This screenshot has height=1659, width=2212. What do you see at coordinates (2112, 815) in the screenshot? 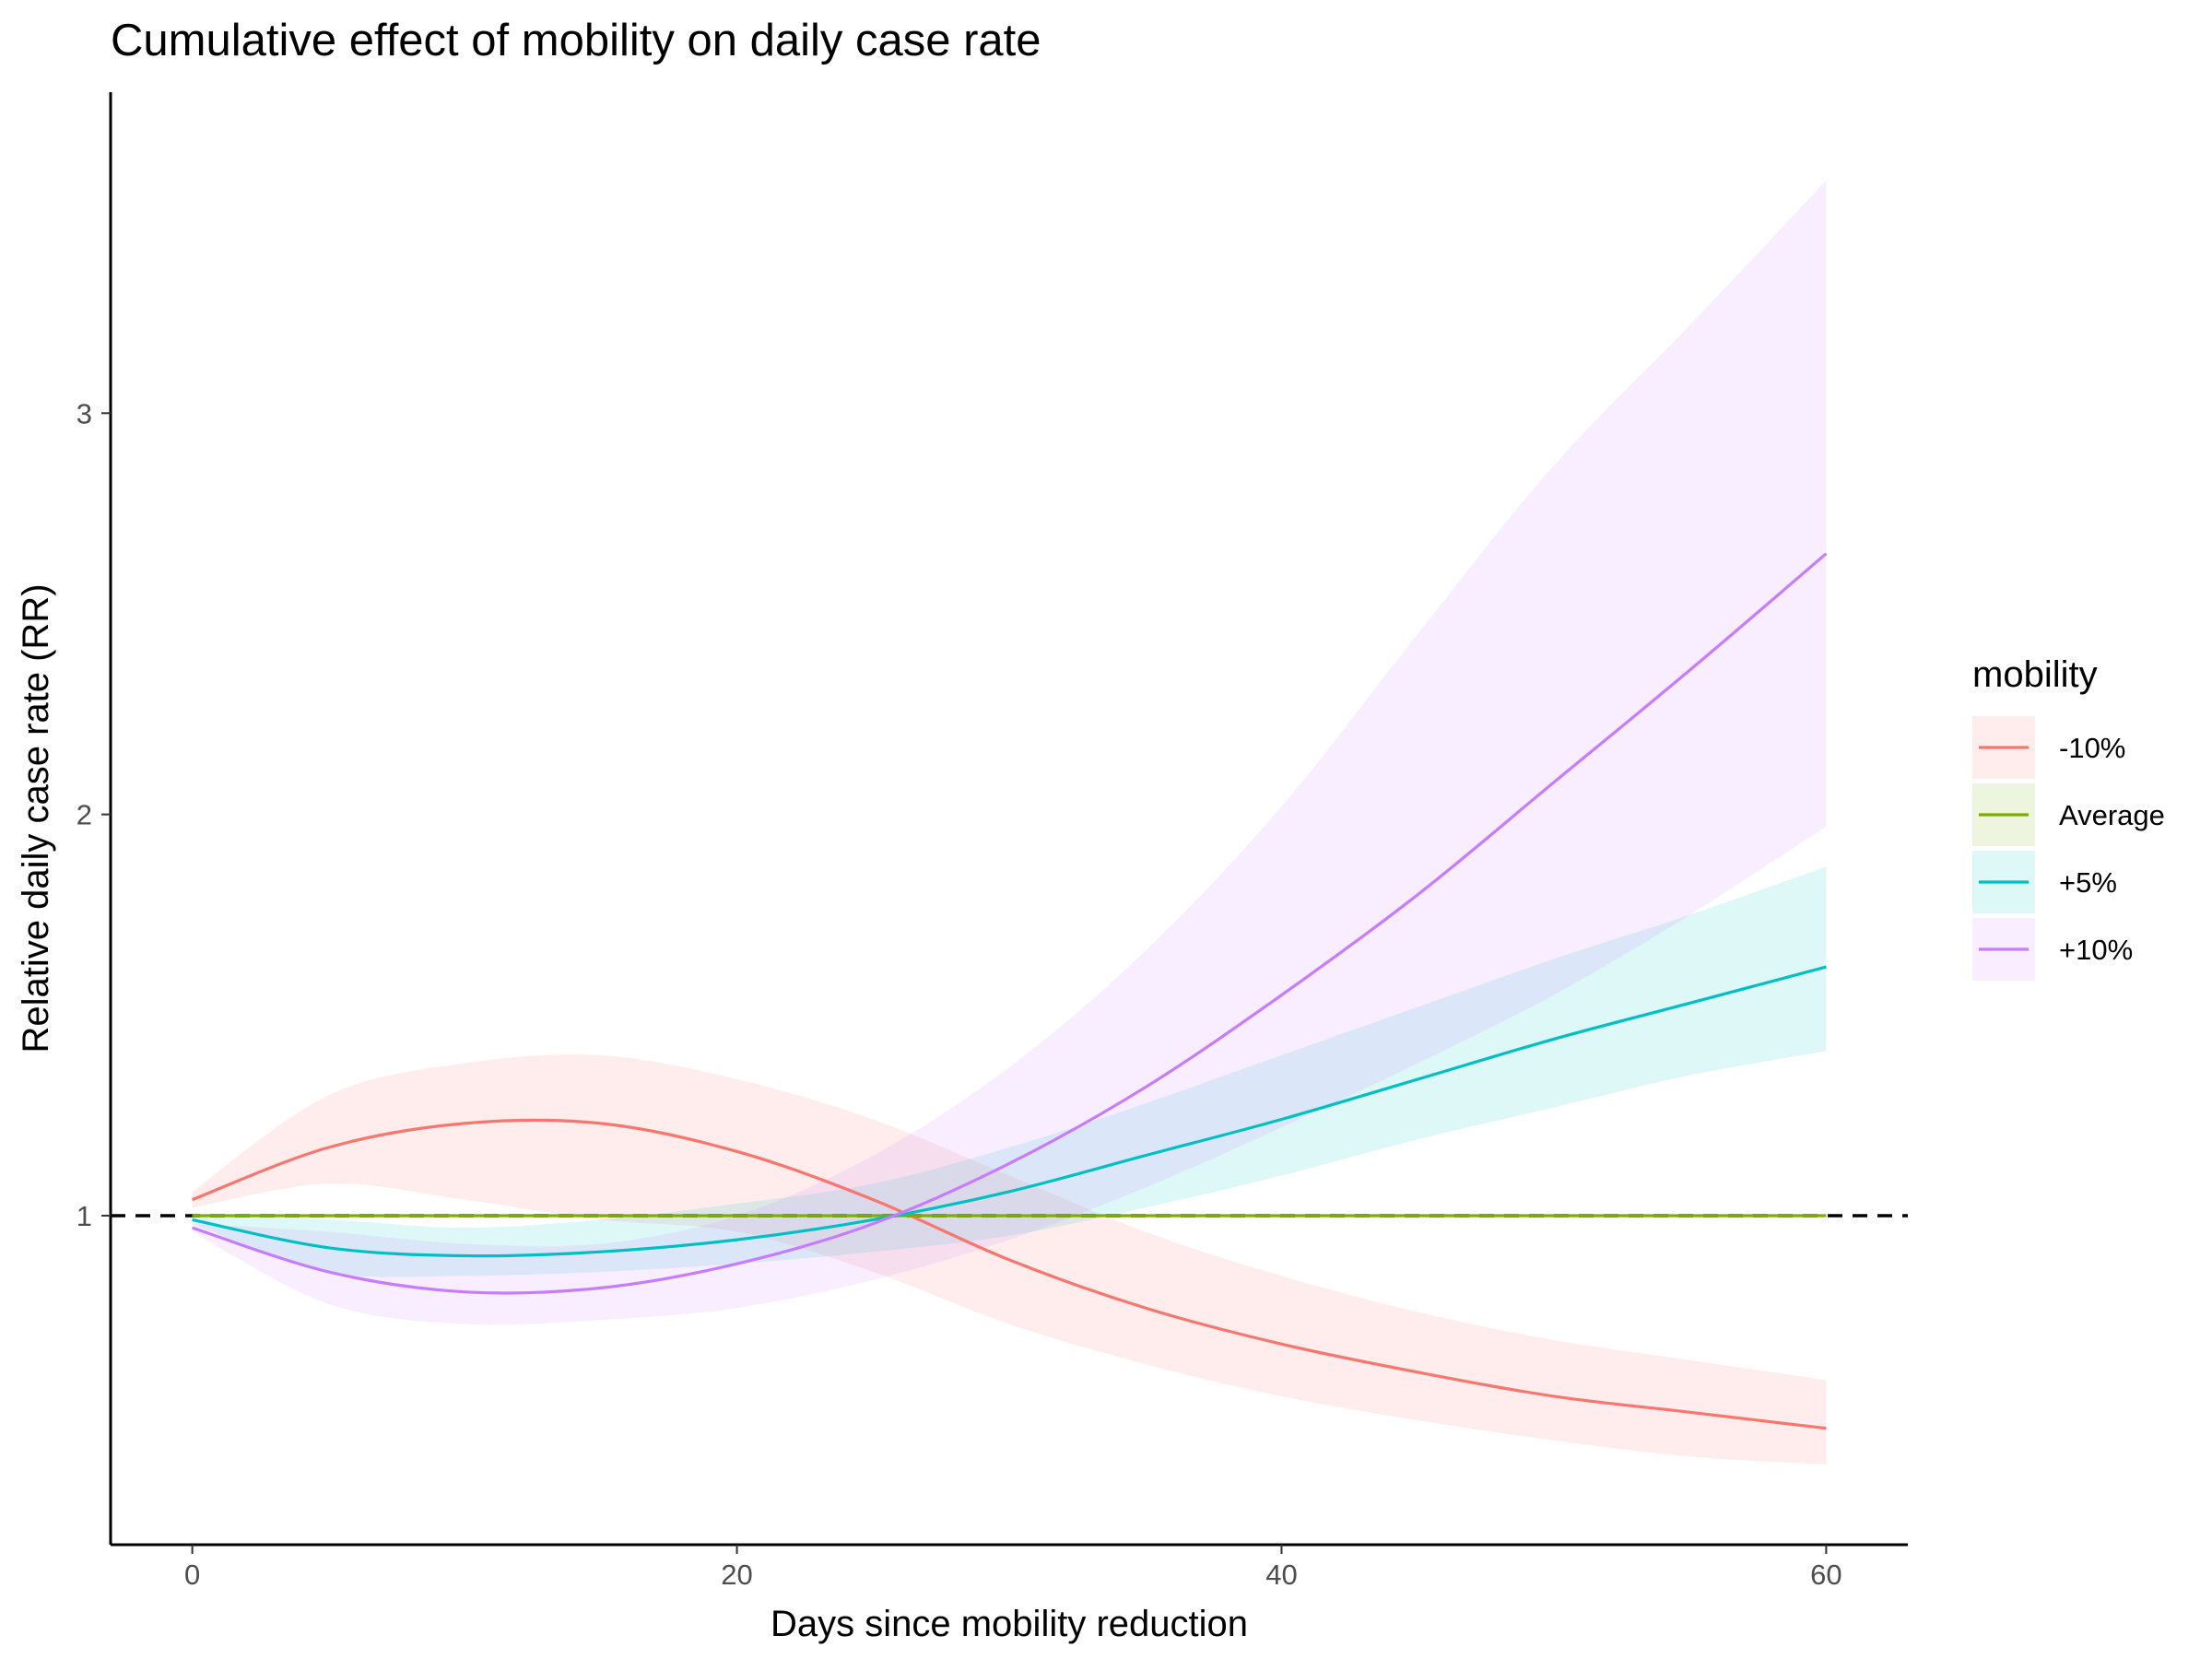
I see `legend-label-1: Average` at bounding box center [2112, 815].